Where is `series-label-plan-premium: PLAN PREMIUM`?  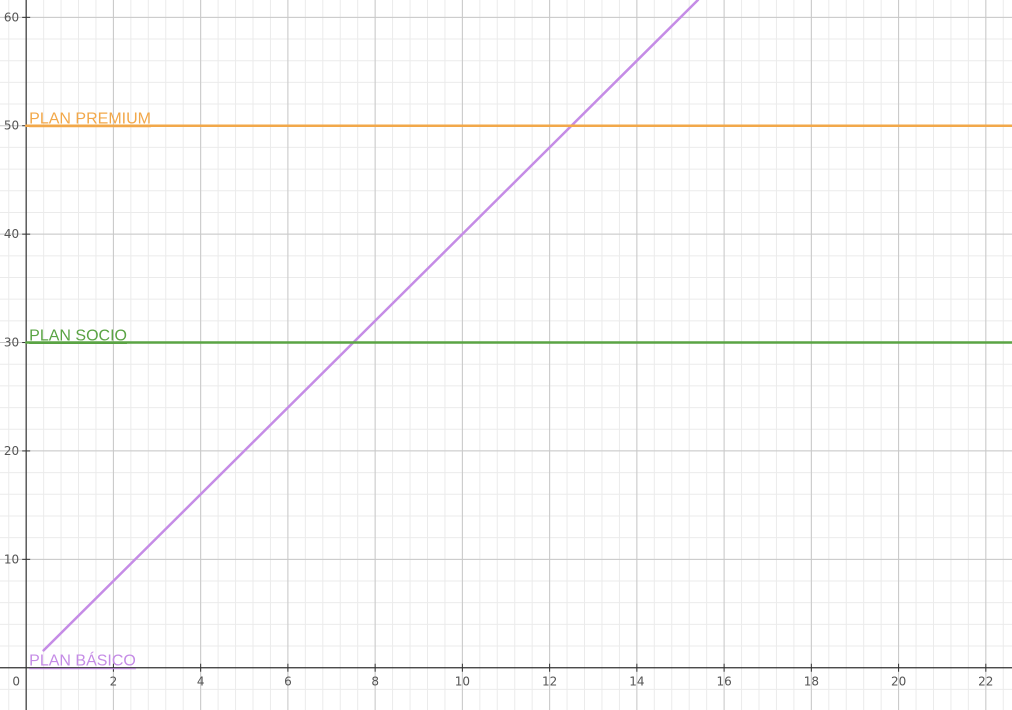 series-label-plan-premium: PLAN PREMIUM is located at coordinates (90, 119).